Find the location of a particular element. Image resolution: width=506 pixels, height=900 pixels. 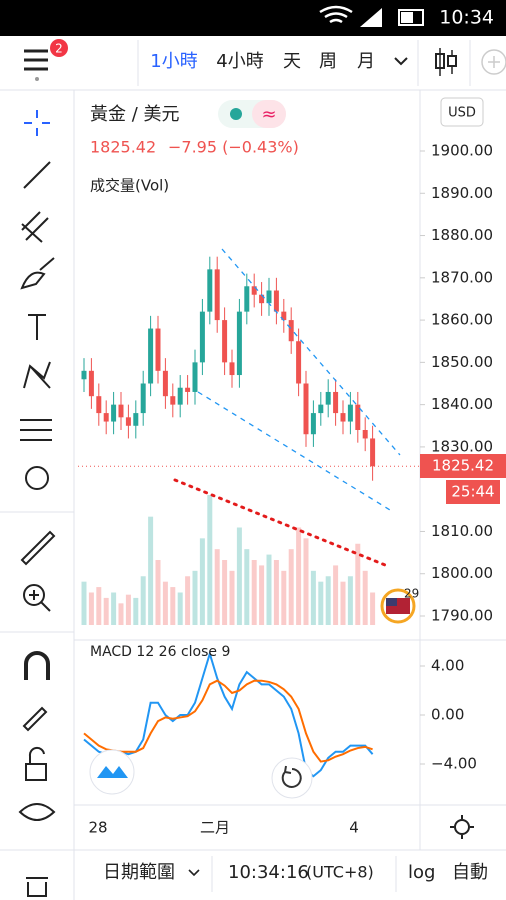

price-tick-label: 1850.00 is located at coordinates (462, 362).